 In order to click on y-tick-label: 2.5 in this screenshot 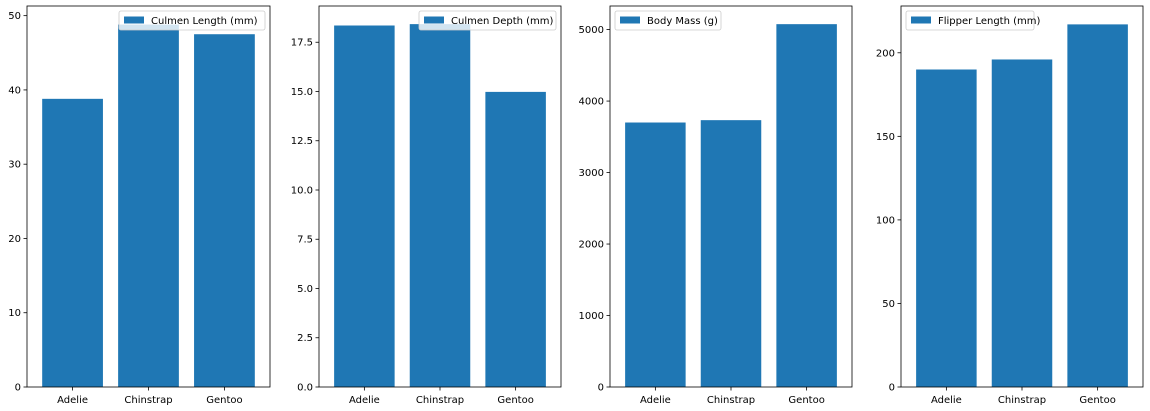, I will do `click(305, 338)`.